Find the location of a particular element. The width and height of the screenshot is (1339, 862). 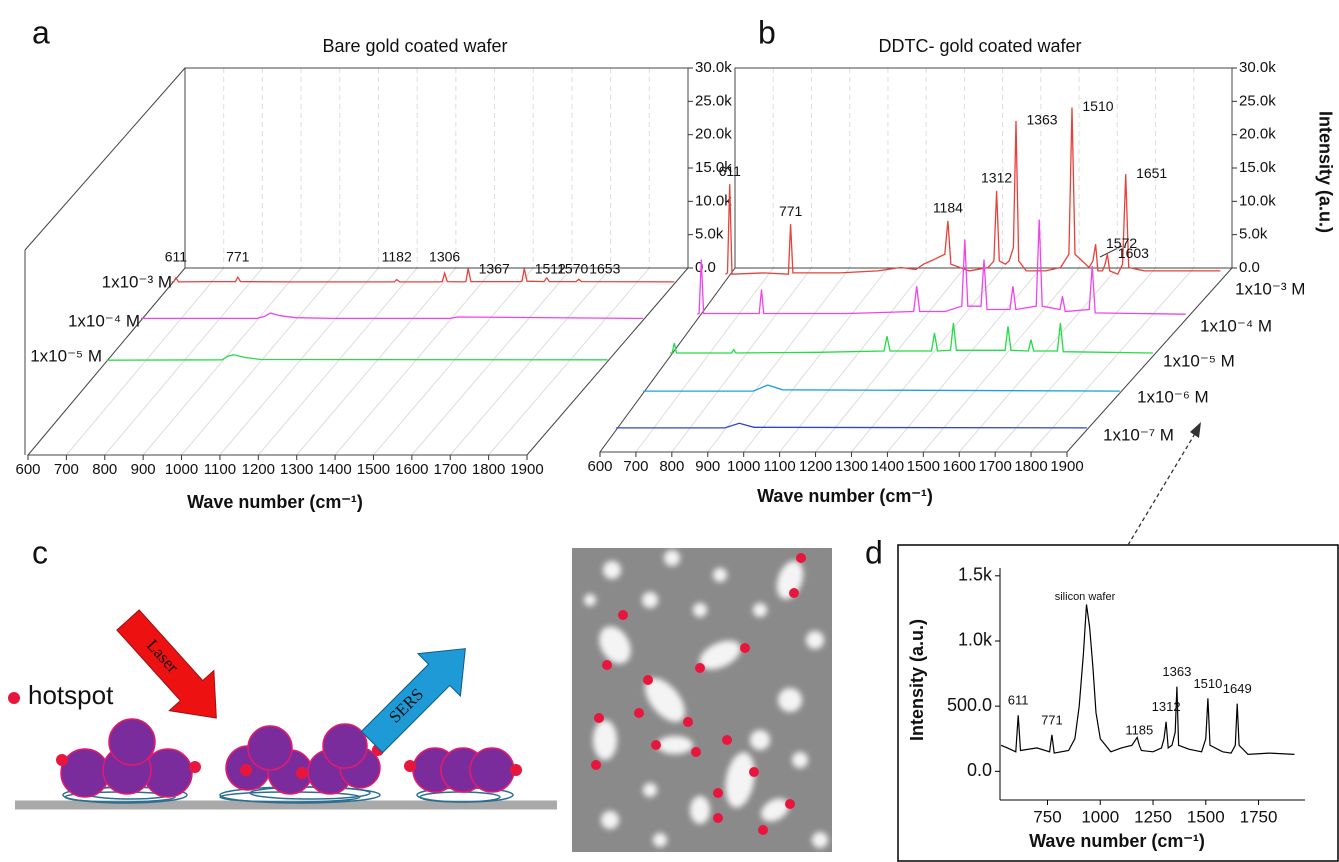

wall-edge is located at coordinates (105, 159).